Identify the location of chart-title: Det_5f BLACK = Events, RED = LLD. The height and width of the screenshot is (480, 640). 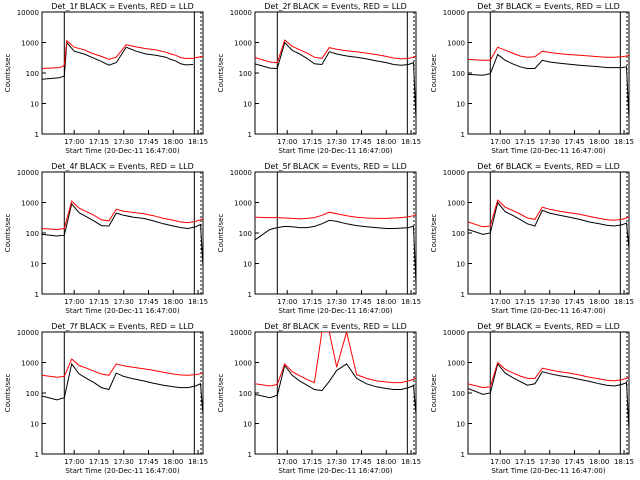
(335, 166).